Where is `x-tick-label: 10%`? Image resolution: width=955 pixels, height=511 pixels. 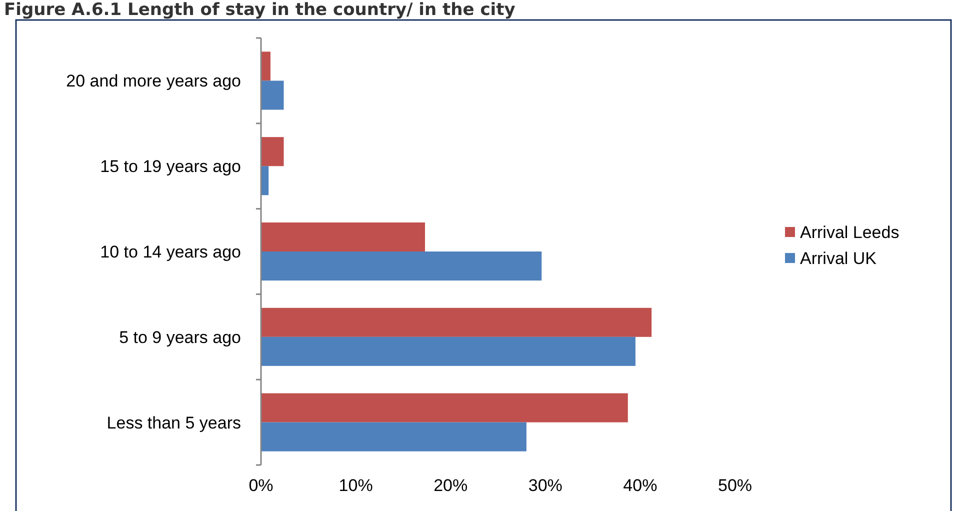 x-tick-label: 10% is located at coordinates (355, 485).